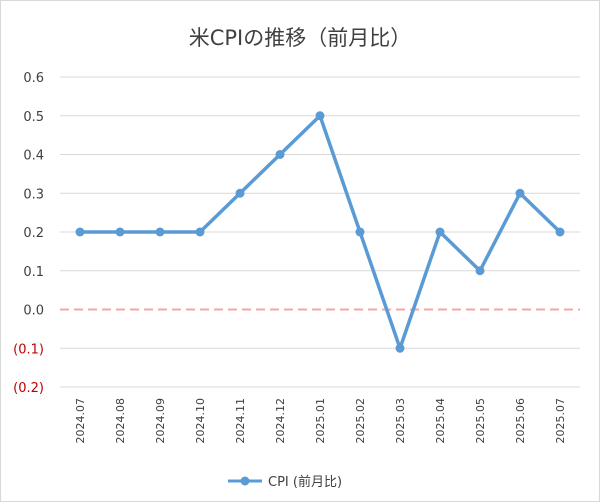 Image resolution: width=600 pixels, height=502 pixels. What do you see at coordinates (480, 421) in the screenshot?
I see `x-tick-label: 2025.05` at bounding box center [480, 421].